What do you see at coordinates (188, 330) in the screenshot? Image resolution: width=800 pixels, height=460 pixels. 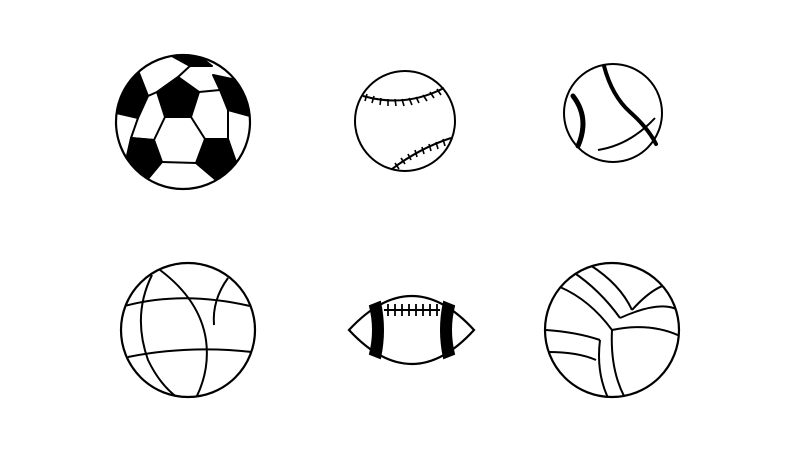 I see `basketball-icon` at bounding box center [188, 330].